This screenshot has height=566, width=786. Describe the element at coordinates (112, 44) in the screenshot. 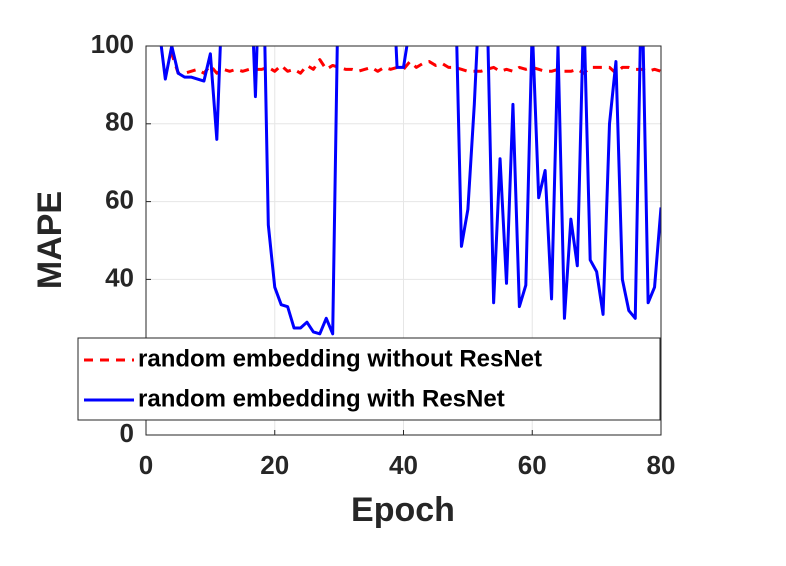

I see `y-tick-label: 100` at that location.